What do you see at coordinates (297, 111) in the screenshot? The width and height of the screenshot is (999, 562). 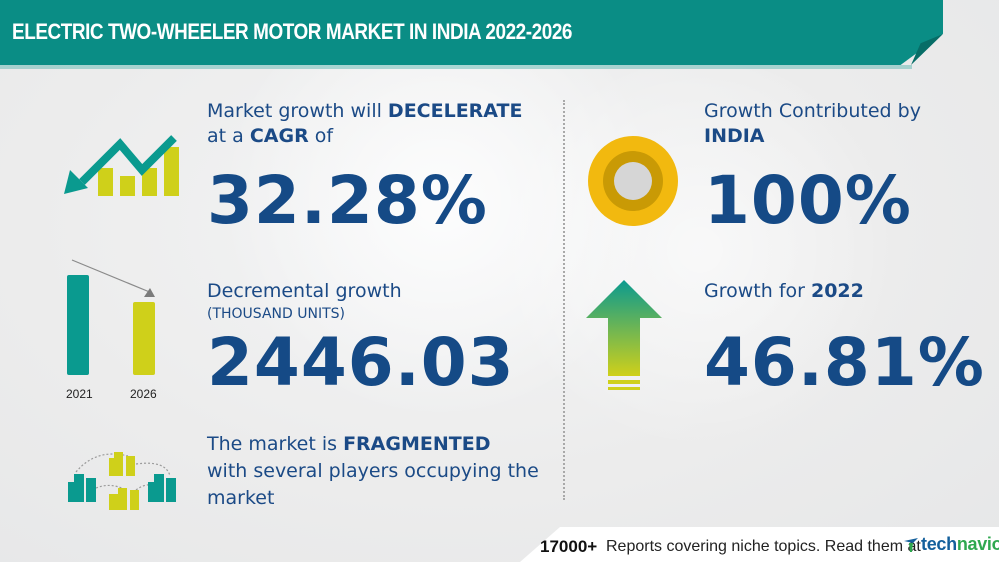 I see `cagr-label-text: Market growth will` at bounding box center [297, 111].